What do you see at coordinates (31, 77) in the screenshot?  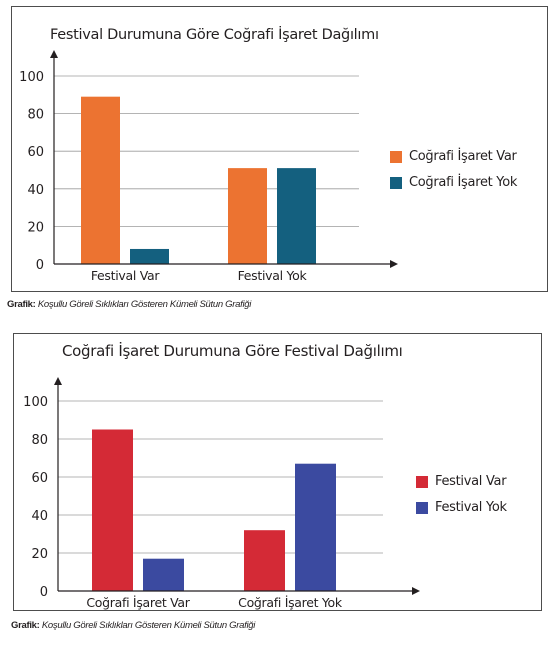 I see `chart-1-y-tick-label-100: 100` at bounding box center [31, 77].